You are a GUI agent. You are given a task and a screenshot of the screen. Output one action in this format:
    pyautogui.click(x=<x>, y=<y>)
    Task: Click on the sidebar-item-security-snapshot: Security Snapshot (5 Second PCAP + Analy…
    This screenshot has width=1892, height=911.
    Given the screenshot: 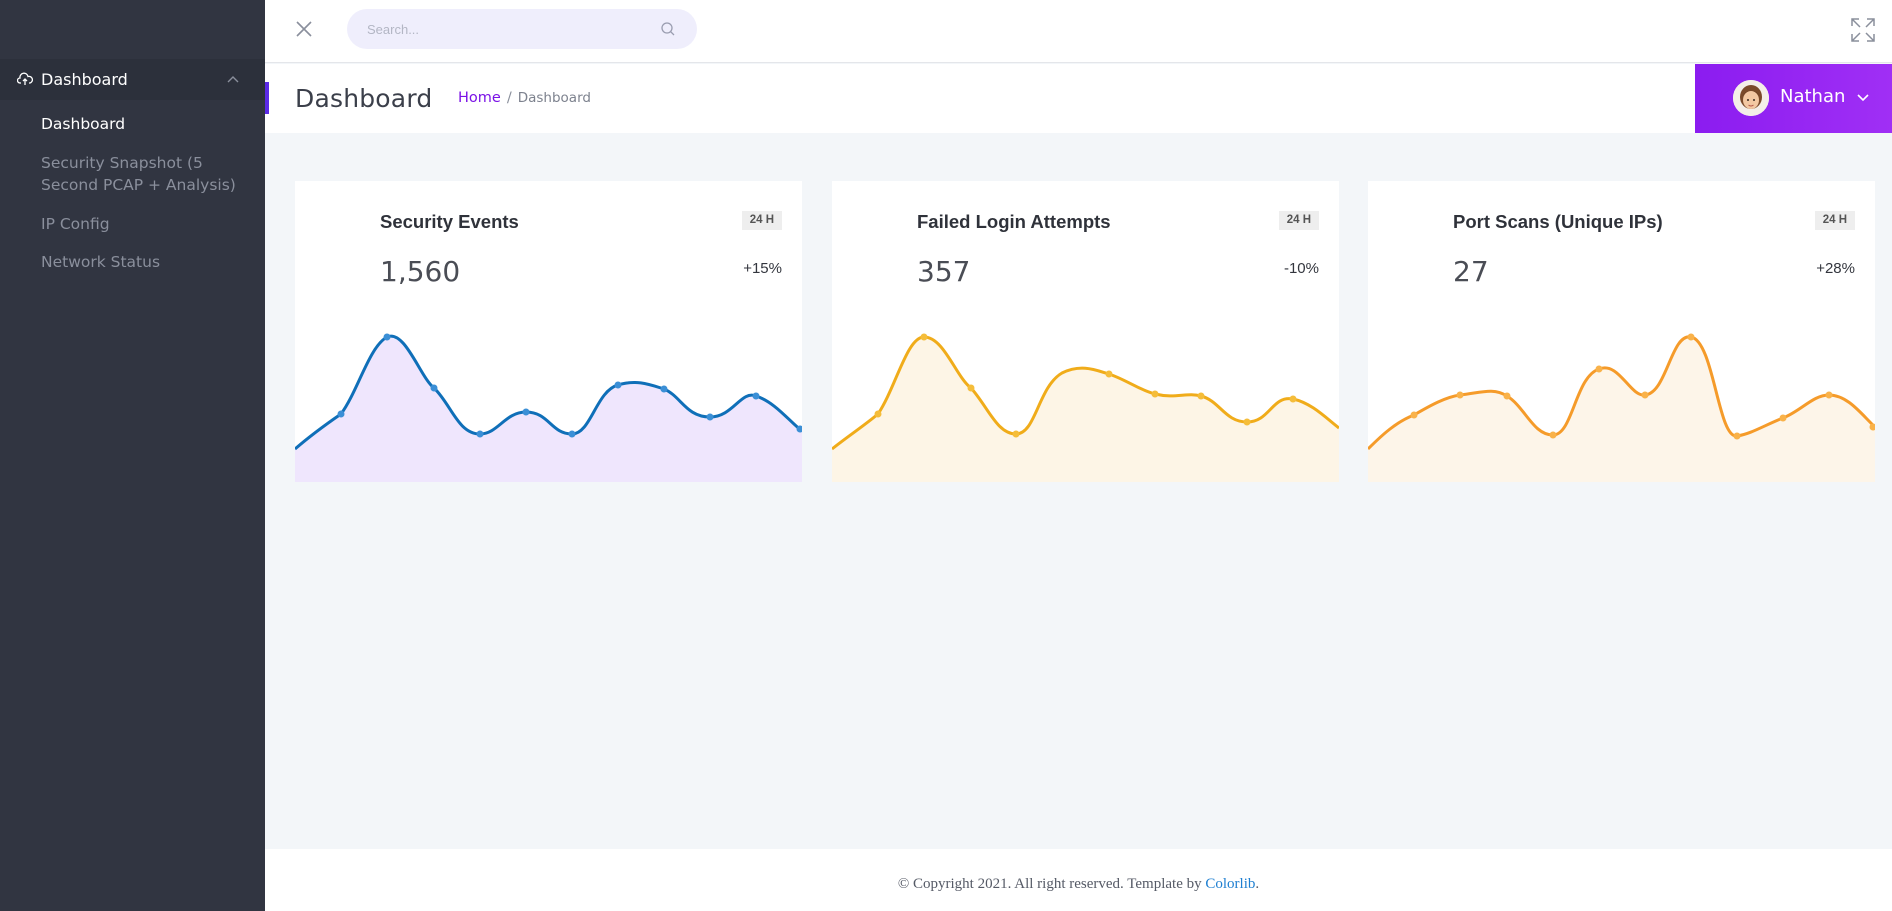 What is the action you would take?
    pyautogui.click(x=138, y=174)
    